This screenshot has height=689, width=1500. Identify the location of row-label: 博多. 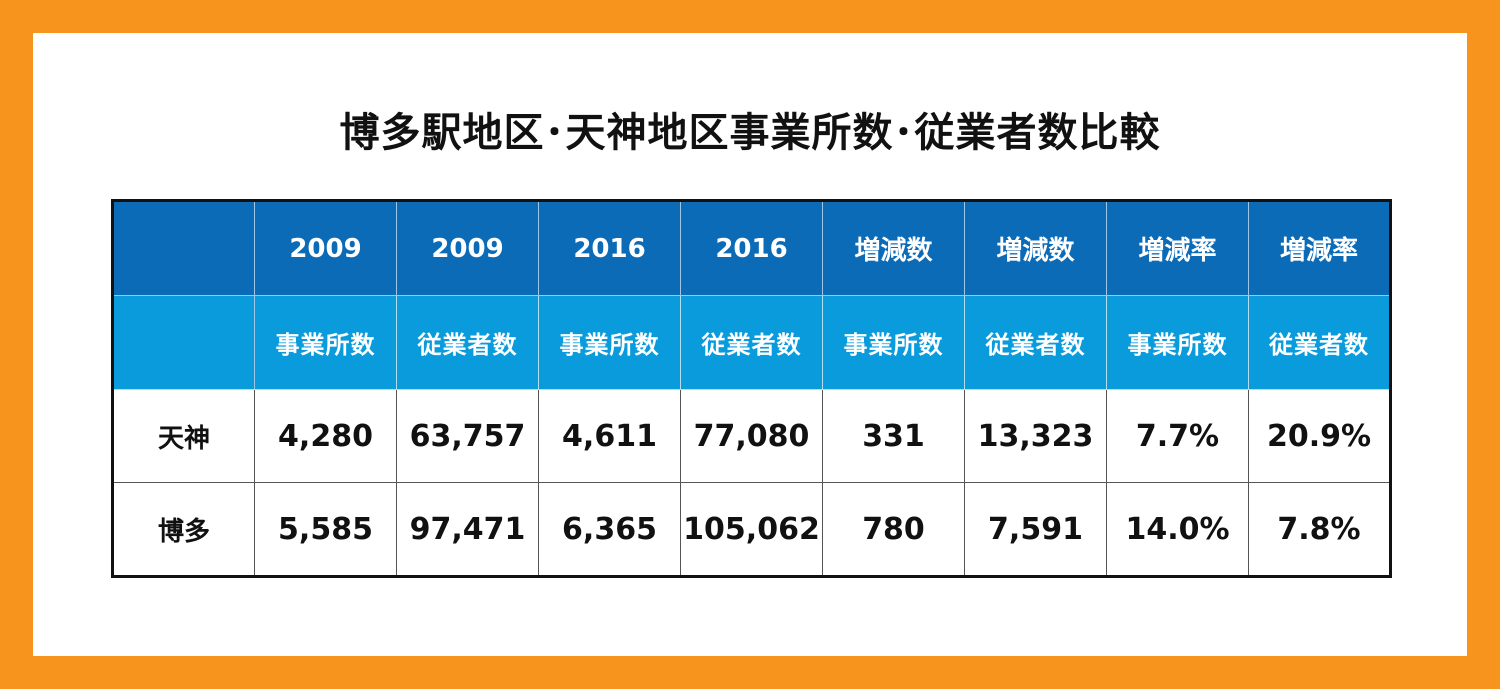
(183, 529).